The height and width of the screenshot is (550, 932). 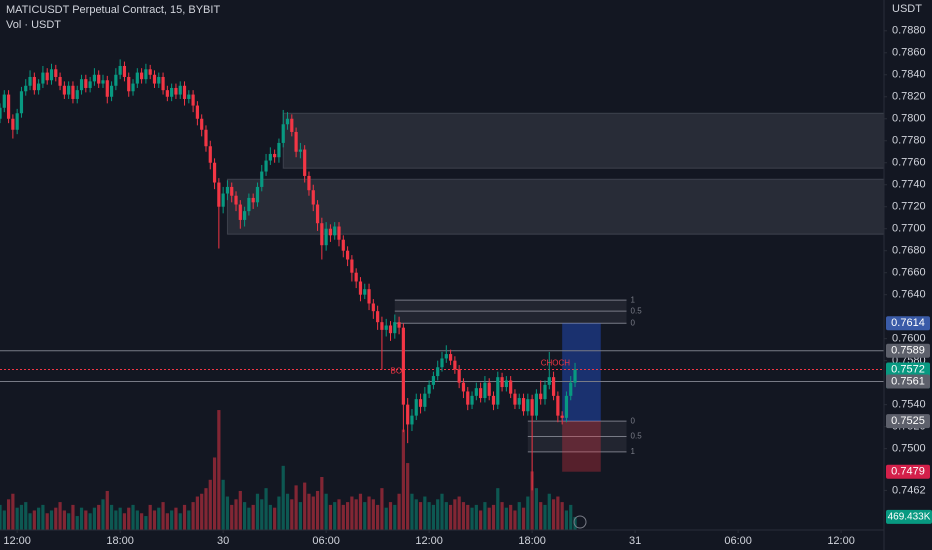 What do you see at coordinates (555, 206) in the screenshot?
I see `supply-zone` at bounding box center [555, 206].